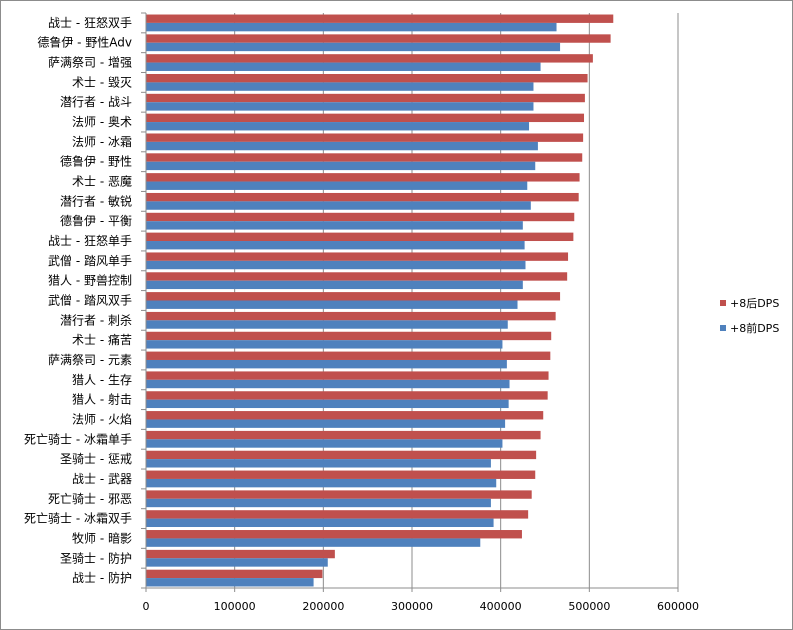 The image size is (793, 630). I want to click on category-label: 潜行者 - 敏锐, so click(96, 200).